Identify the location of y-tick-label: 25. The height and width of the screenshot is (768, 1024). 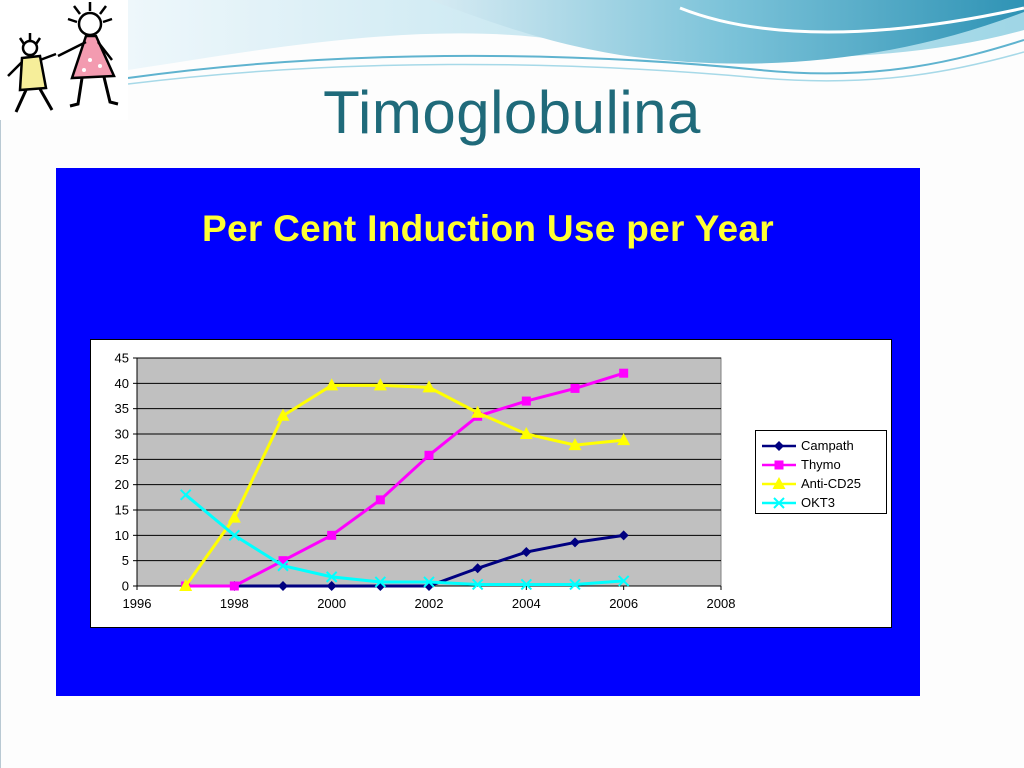
(122, 459).